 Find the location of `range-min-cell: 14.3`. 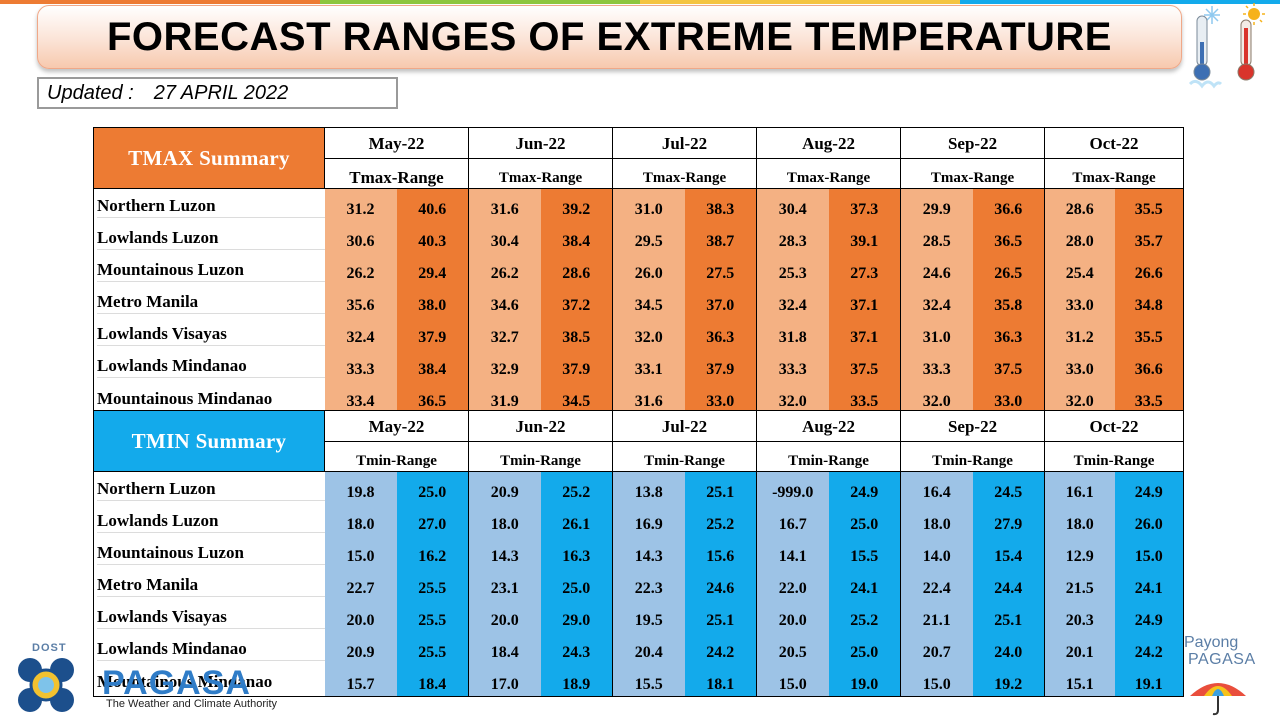

range-min-cell: 14.3 is located at coordinates (648, 552).